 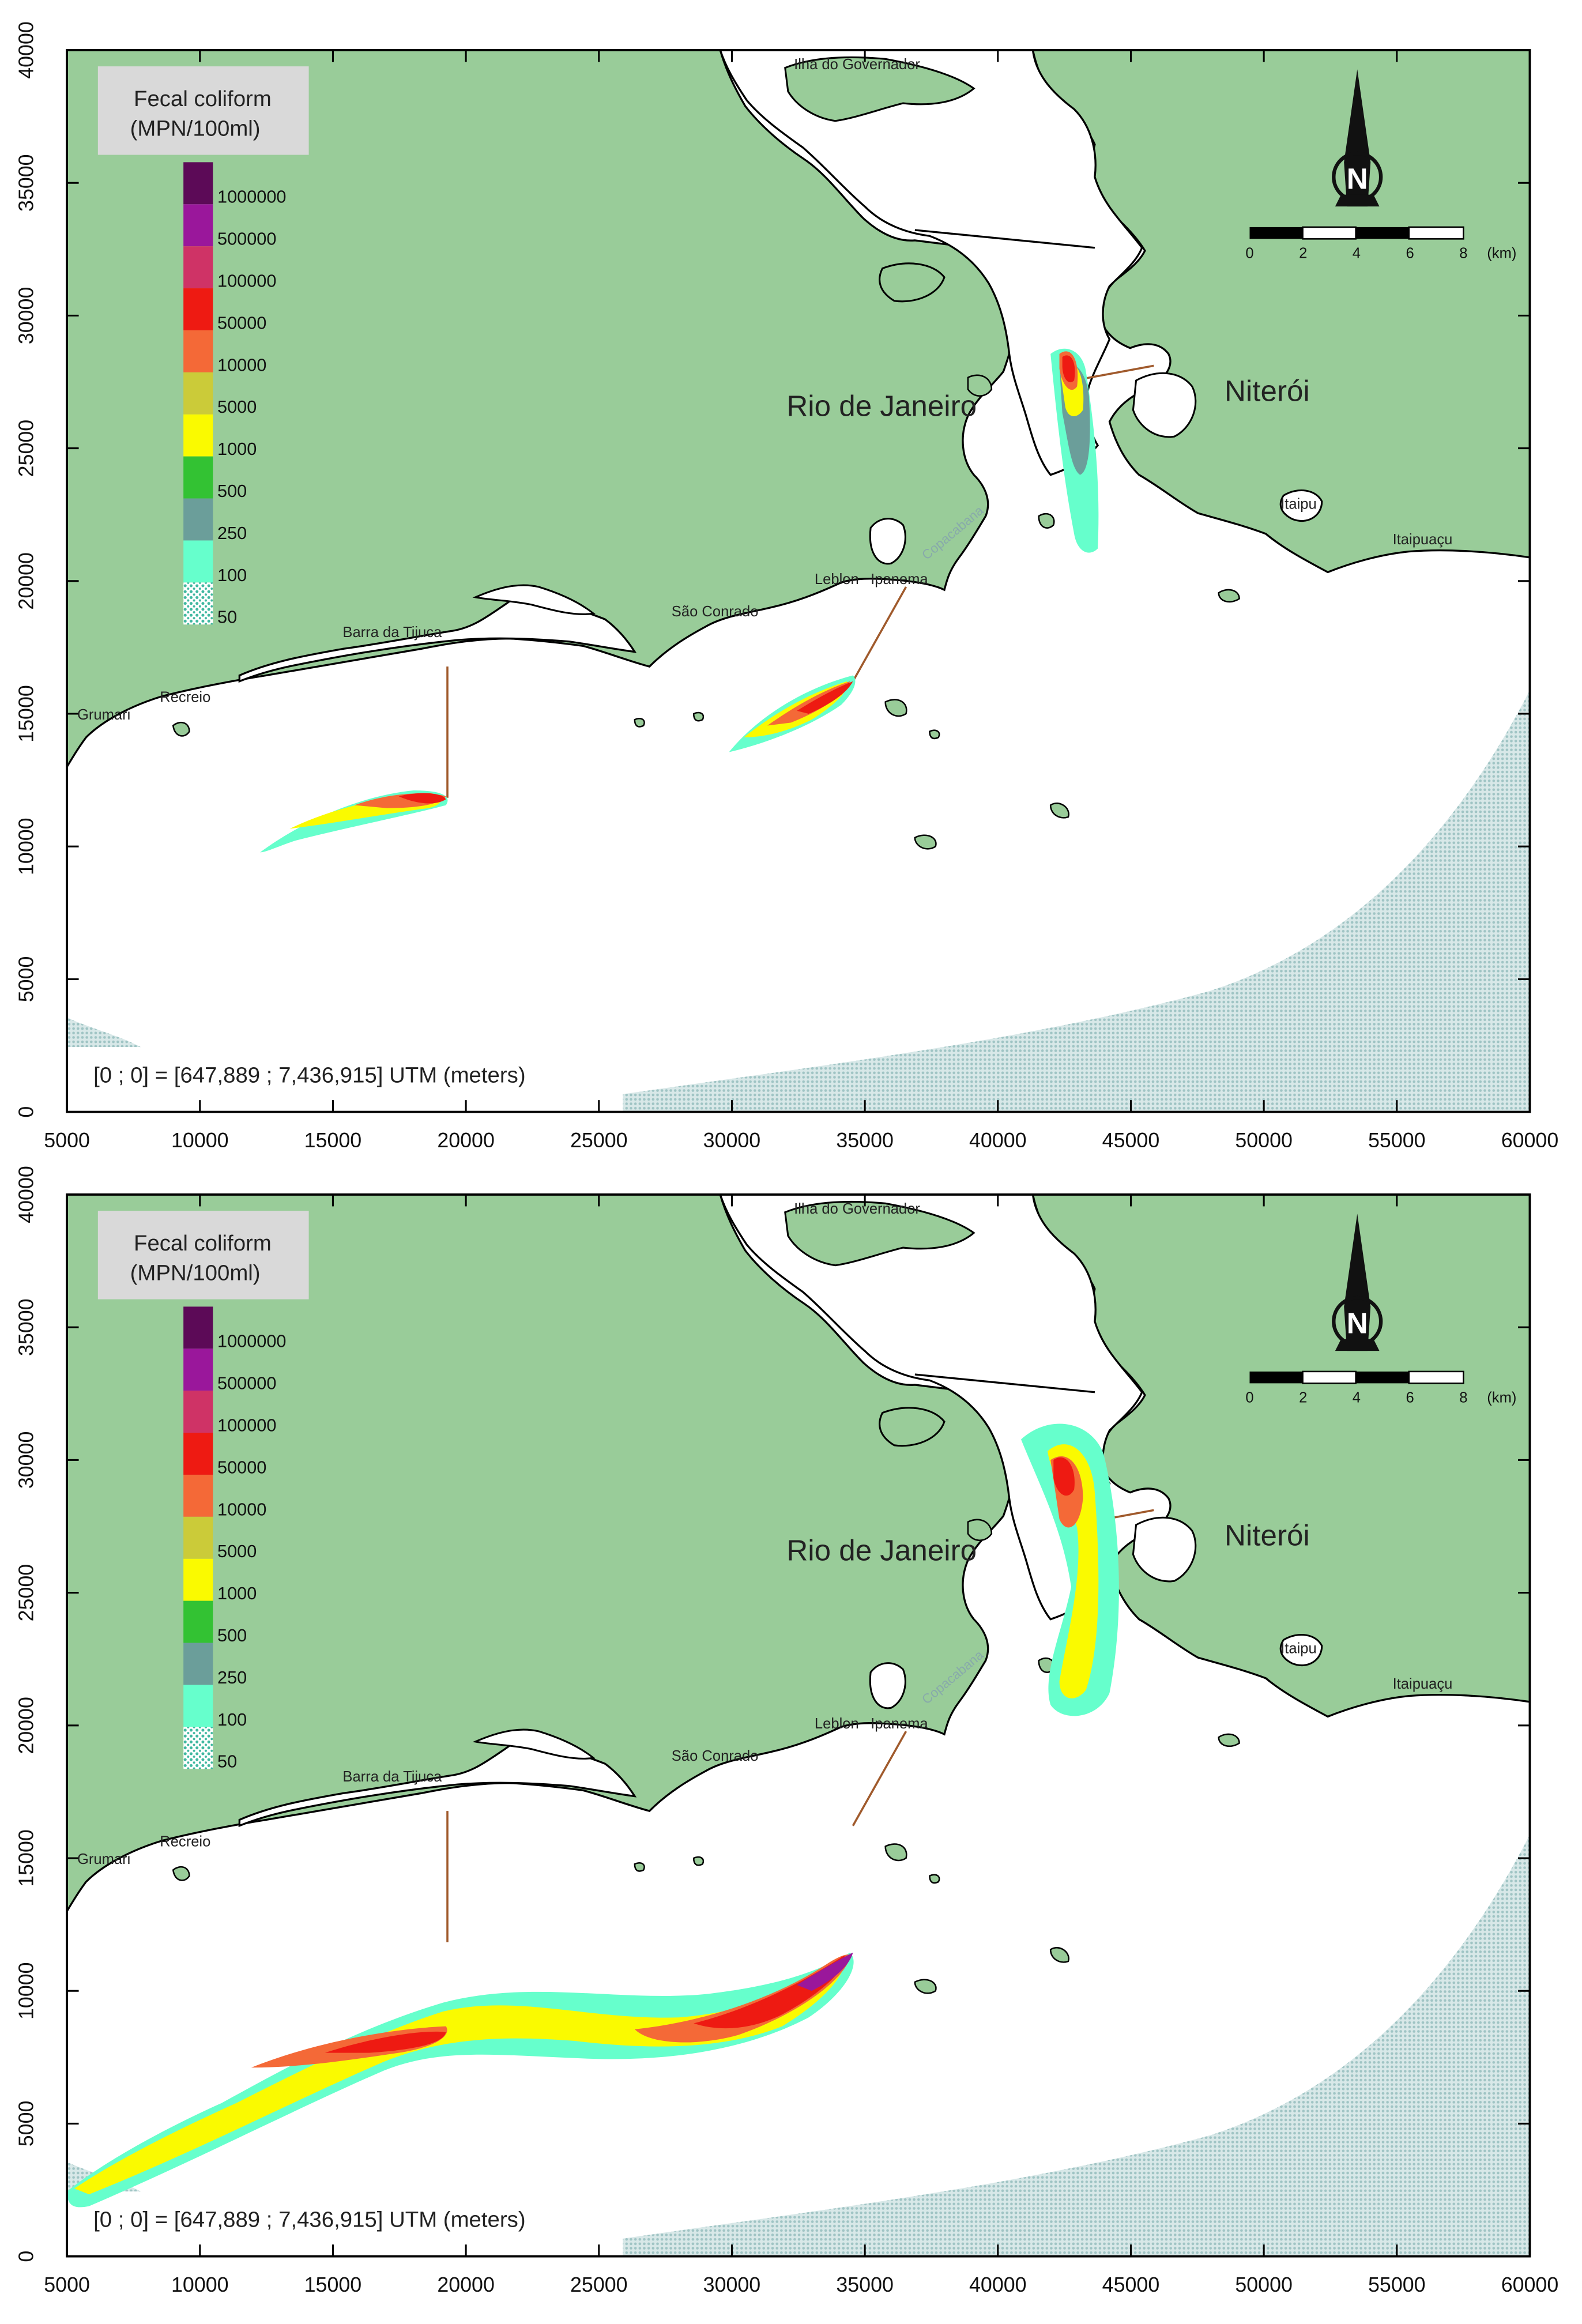 What do you see at coordinates (26, 316) in the screenshot?
I see `y-tick-label: 30000` at bounding box center [26, 316].